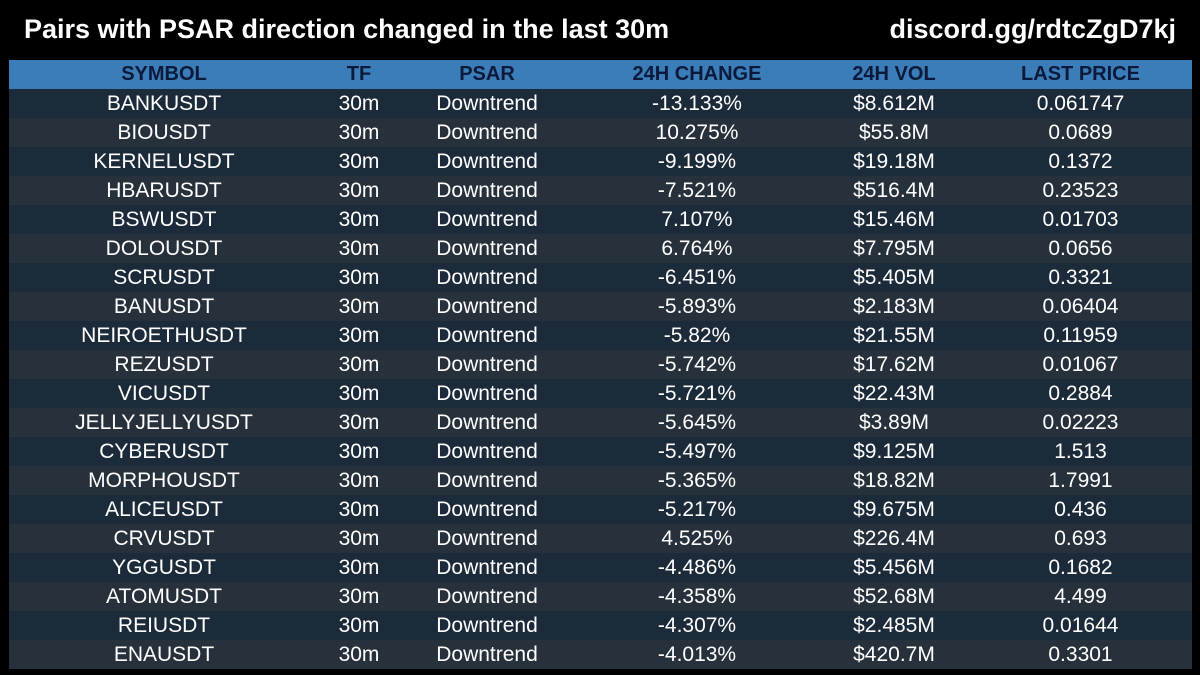 The width and height of the screenshot is (1200, 675). What do you see at coordinates (894, 219) in the screenshot?
I see `volume-cell: $15.46M` at bounding box center [894, 219].